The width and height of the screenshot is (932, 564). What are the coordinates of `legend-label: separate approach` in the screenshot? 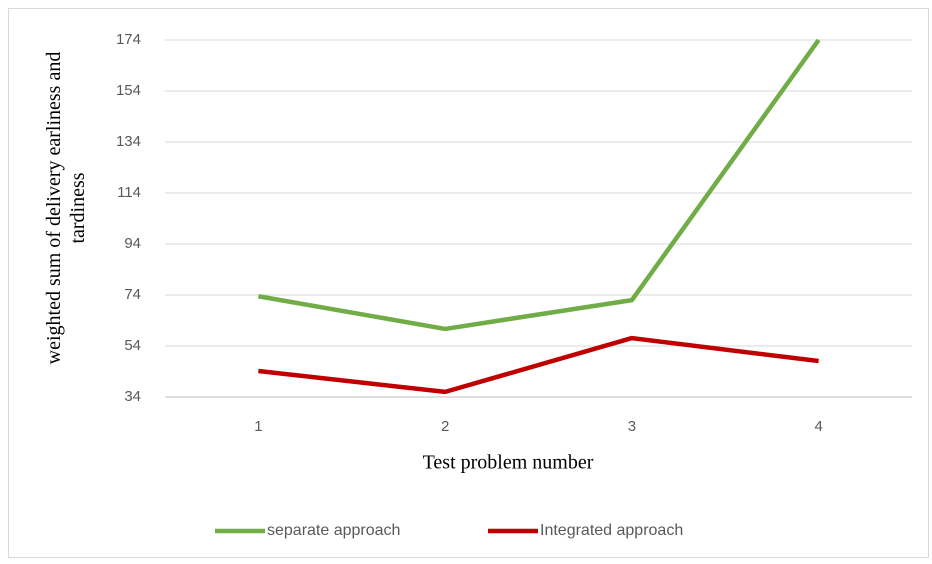 It's located at (333, 530).